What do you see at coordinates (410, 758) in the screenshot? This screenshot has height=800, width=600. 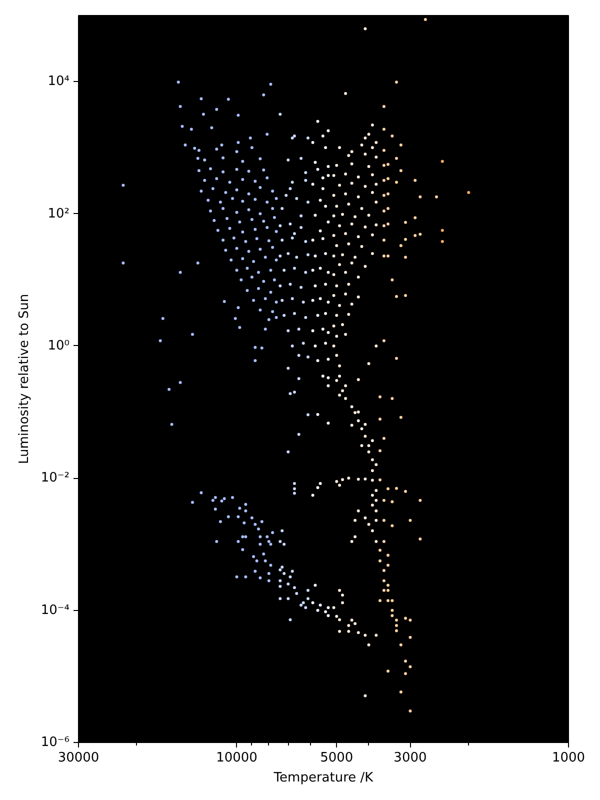 I see `x-tick-label: 3000` at bounding box center [410, 758].